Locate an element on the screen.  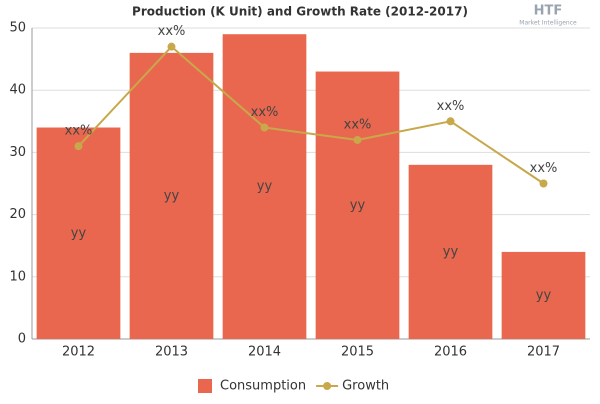
y-tick-label: 10 is located at coordinates (17, 276).